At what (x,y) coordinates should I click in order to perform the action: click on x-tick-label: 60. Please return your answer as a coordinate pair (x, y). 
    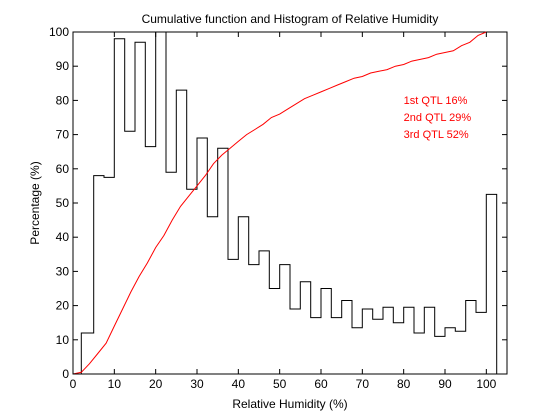
    Looking at the image, I should click on (321, 384).